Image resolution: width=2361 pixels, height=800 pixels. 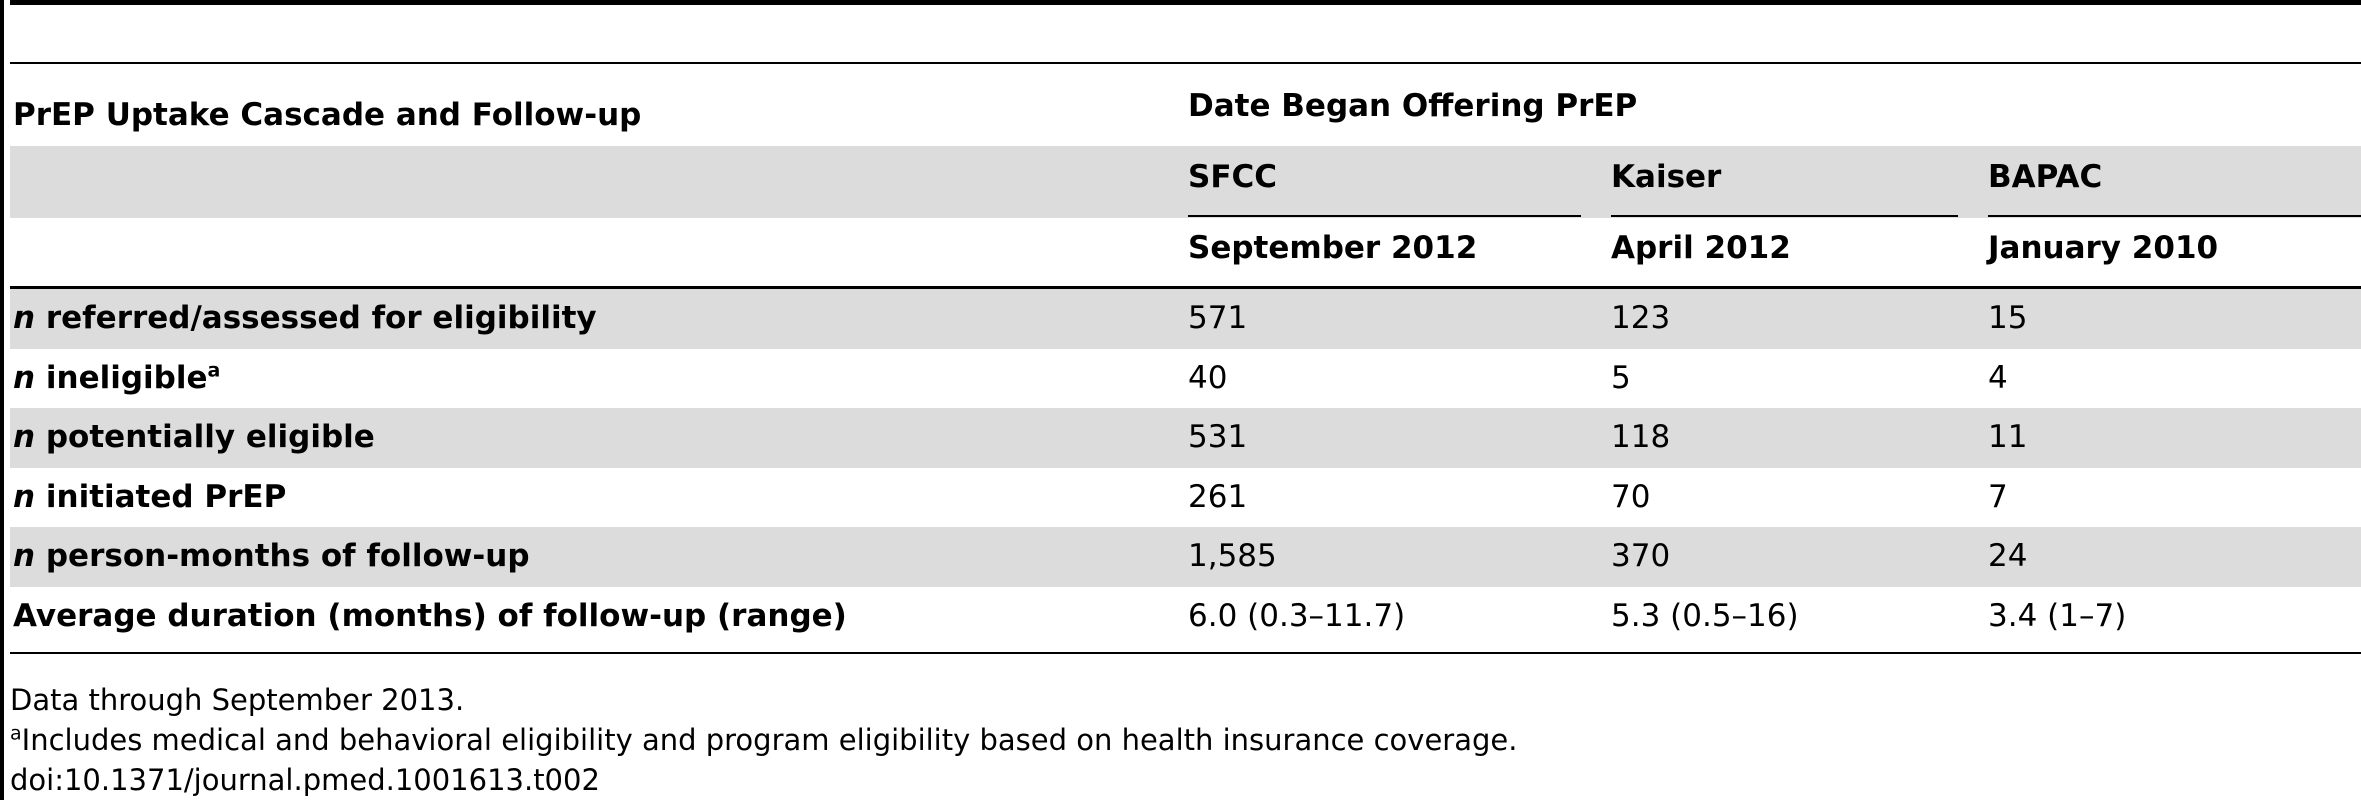 What do you see at coordinates (1208, 378) in the screenshot?
I see `table-cell: 40` at bounding box center [1208, 378].